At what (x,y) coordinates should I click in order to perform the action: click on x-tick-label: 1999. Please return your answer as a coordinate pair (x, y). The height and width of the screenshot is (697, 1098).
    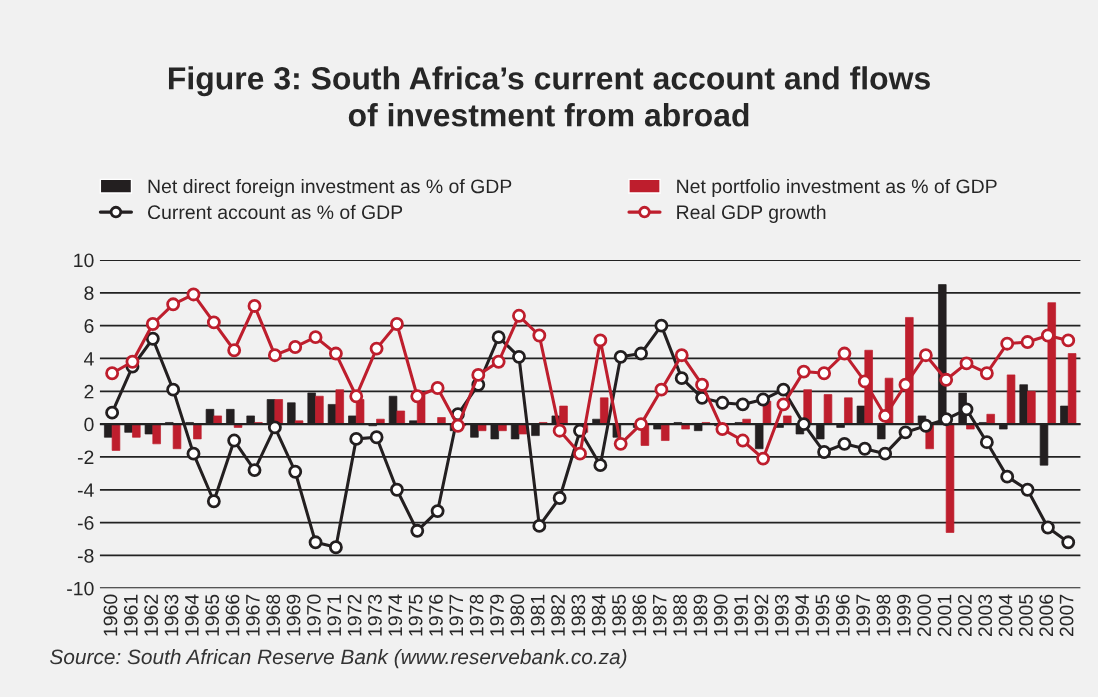
    Looking at the image, I should click on (903, 615).